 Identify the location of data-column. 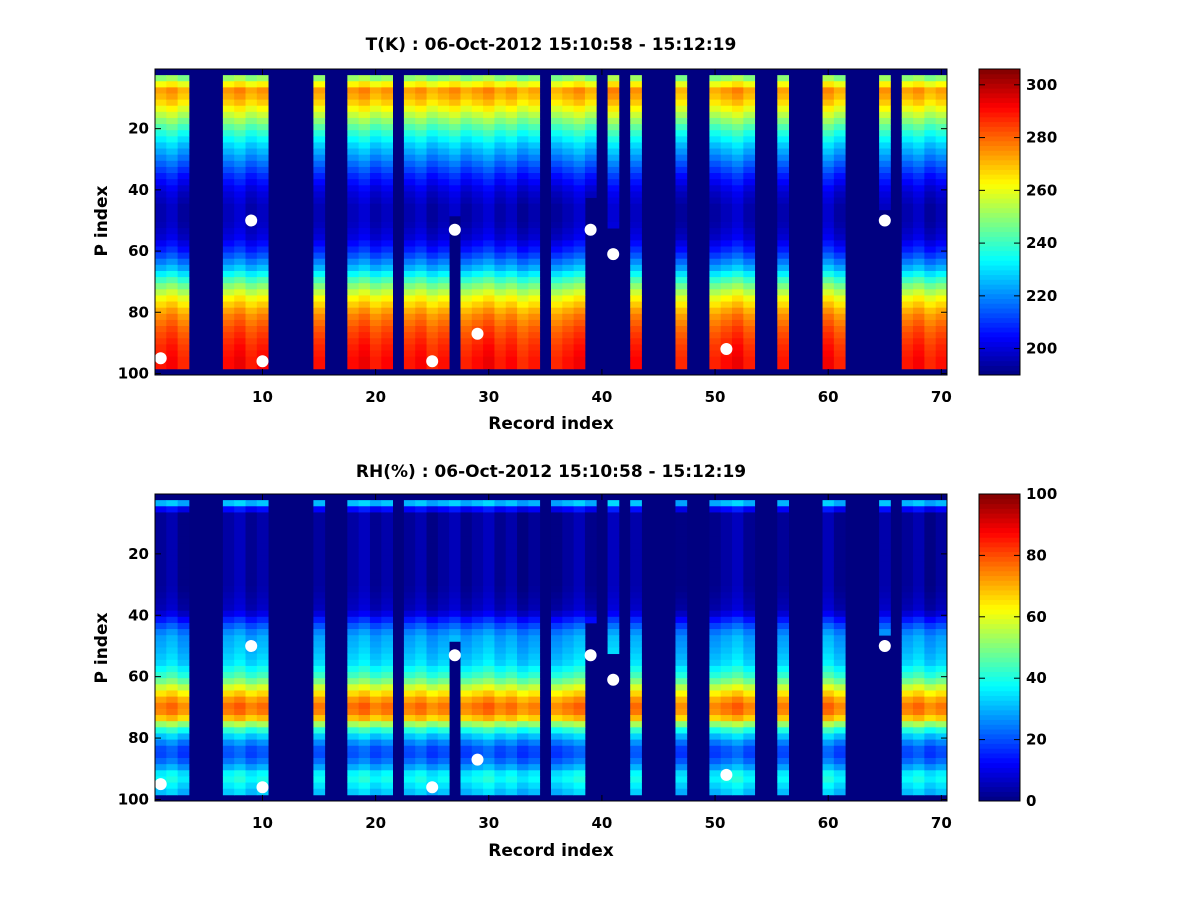
(681, 648).